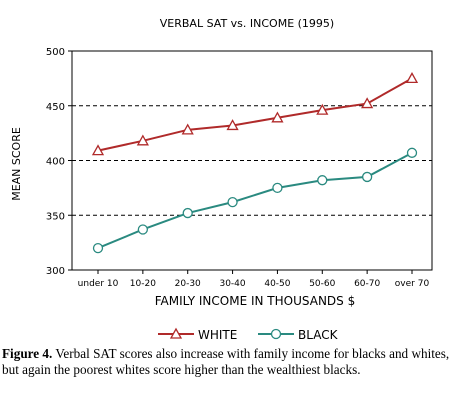 The height and width of the screenshot is (403, 462). Describe the element at coordinates (248, 334) in the screenshot. I see `legend: WHITE BLACK` at that location.